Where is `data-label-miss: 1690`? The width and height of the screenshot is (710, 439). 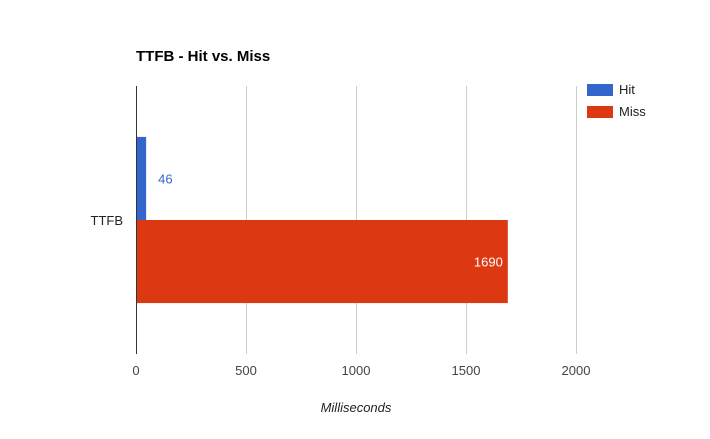
data-label-miss: 1690 is located at coordinates (488, 262).